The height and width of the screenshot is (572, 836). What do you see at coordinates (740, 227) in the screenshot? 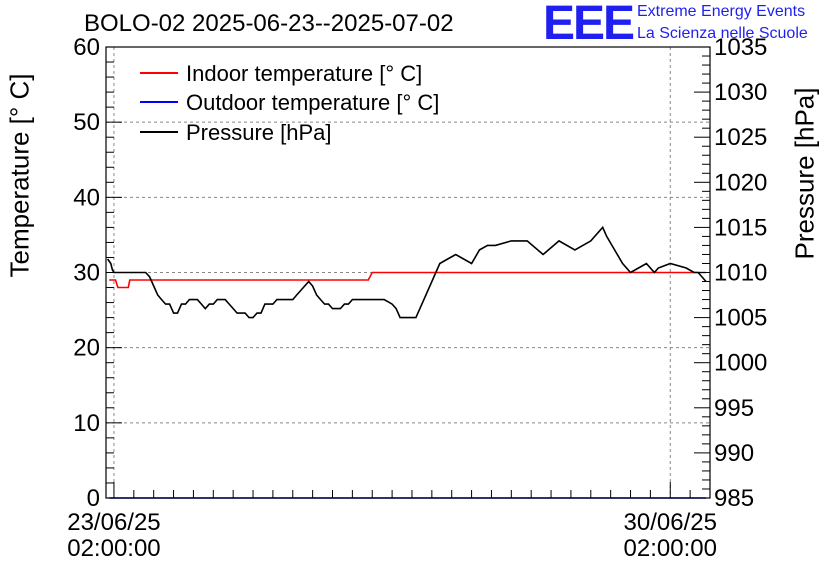
I see `y-right-tick-label: 1015` at bounding box center [740, 227].